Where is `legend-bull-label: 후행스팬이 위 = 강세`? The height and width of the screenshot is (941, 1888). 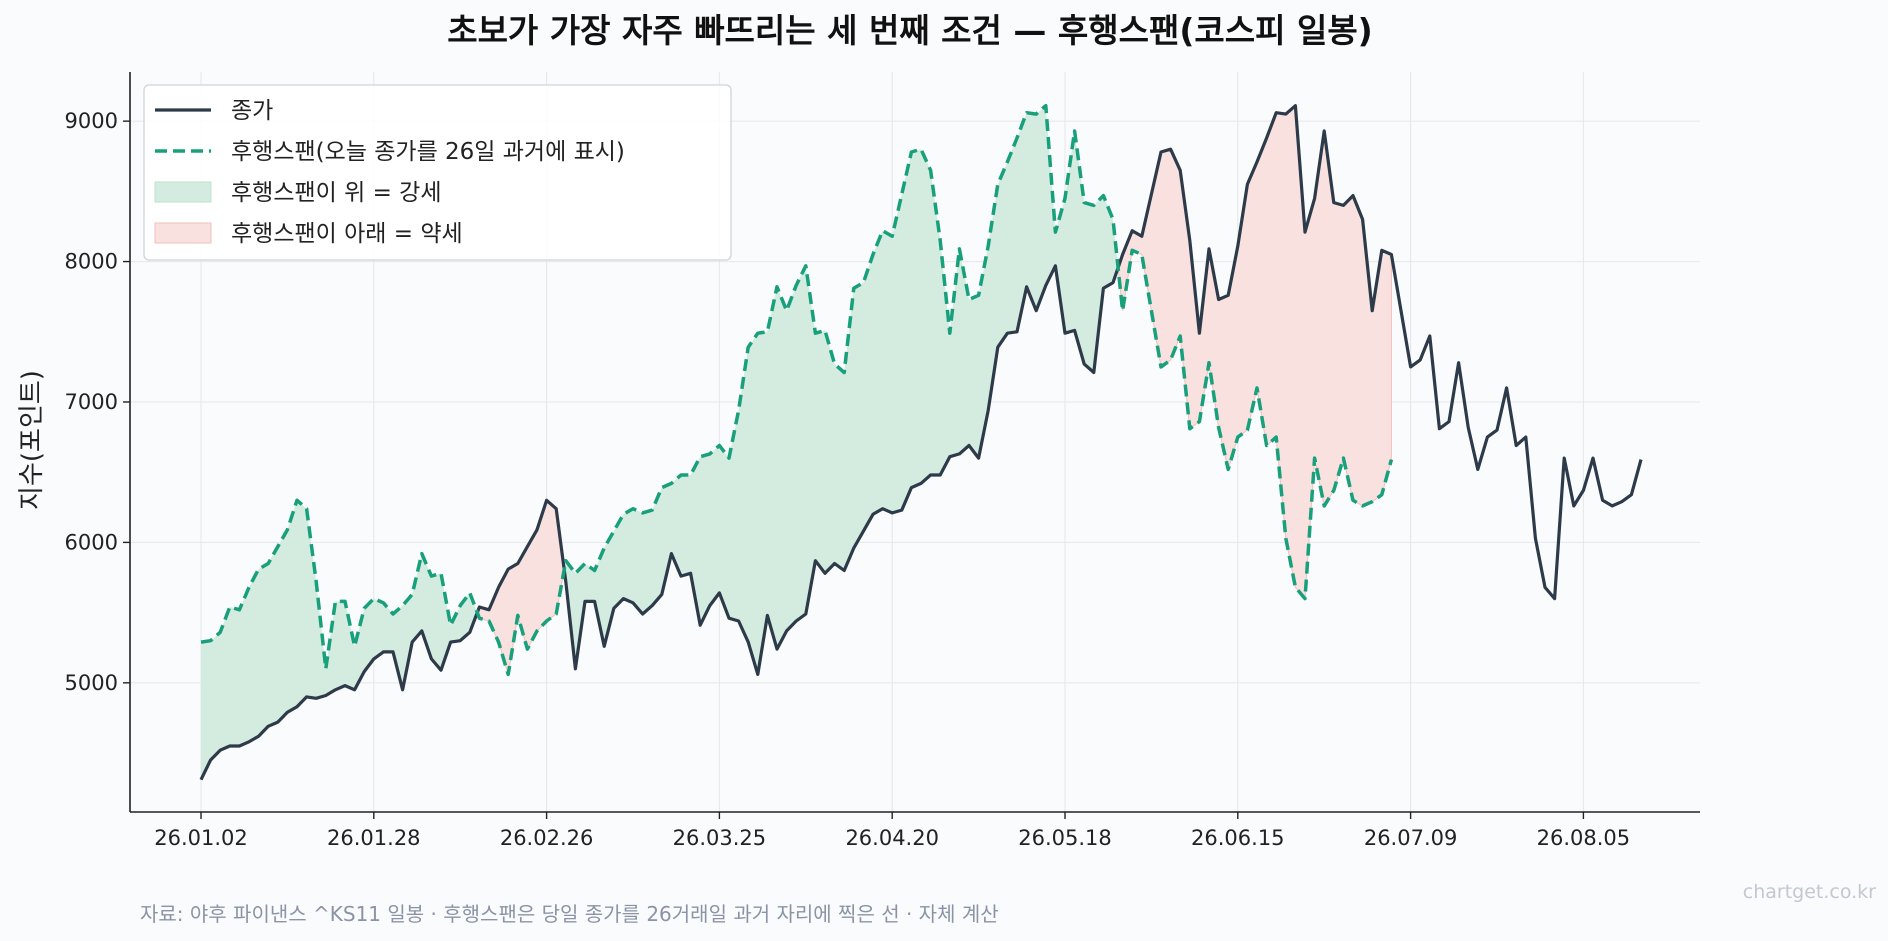 legend-bull-label: 후행스팬이 위 = 강세 is located at coordinates (336, 193).